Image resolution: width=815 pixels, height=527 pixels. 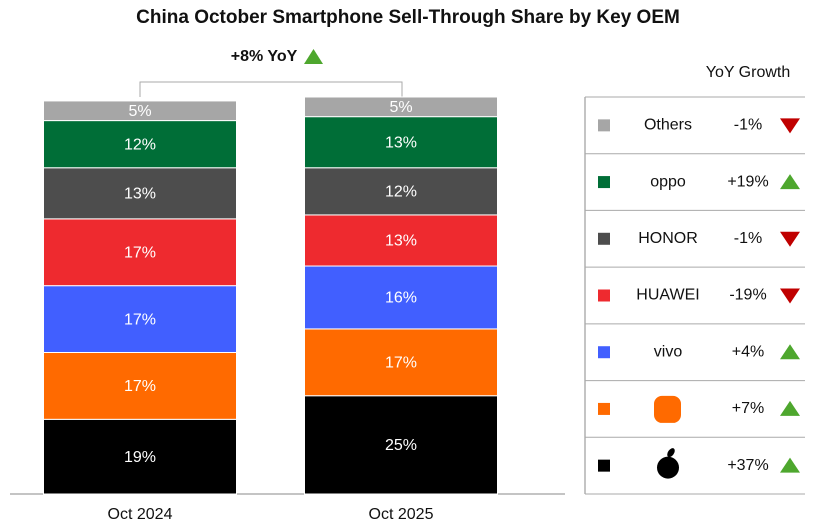 What do you see at coordinates (668, 125) in the screenshot?
I see `legend-name: Others` at bounding box center [668, 125].